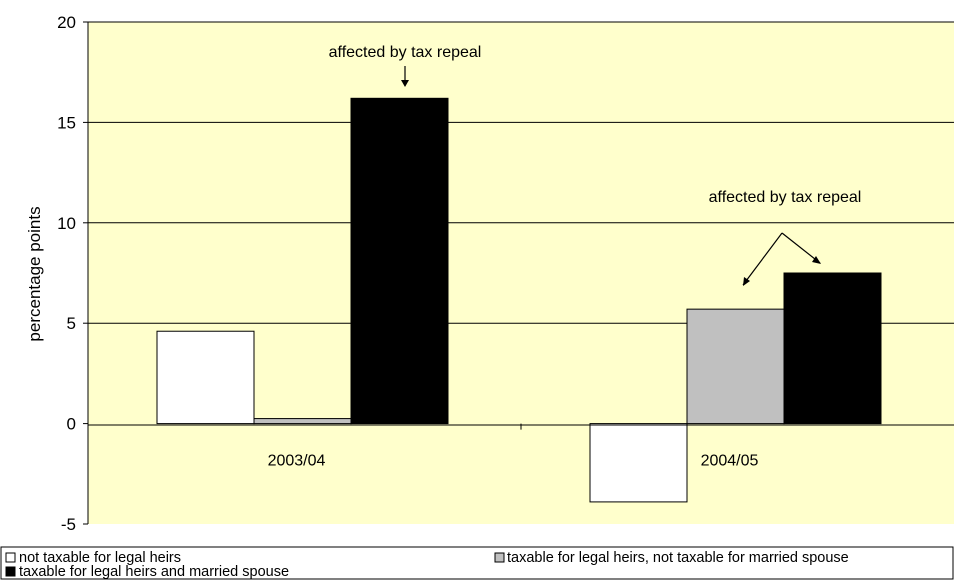 This screenshot has height=580, width=954. What do you see at coordinates (746, 281) in the screenshot?
I see `annotation-arrowhead-2a` at bounding box center [746, 281].